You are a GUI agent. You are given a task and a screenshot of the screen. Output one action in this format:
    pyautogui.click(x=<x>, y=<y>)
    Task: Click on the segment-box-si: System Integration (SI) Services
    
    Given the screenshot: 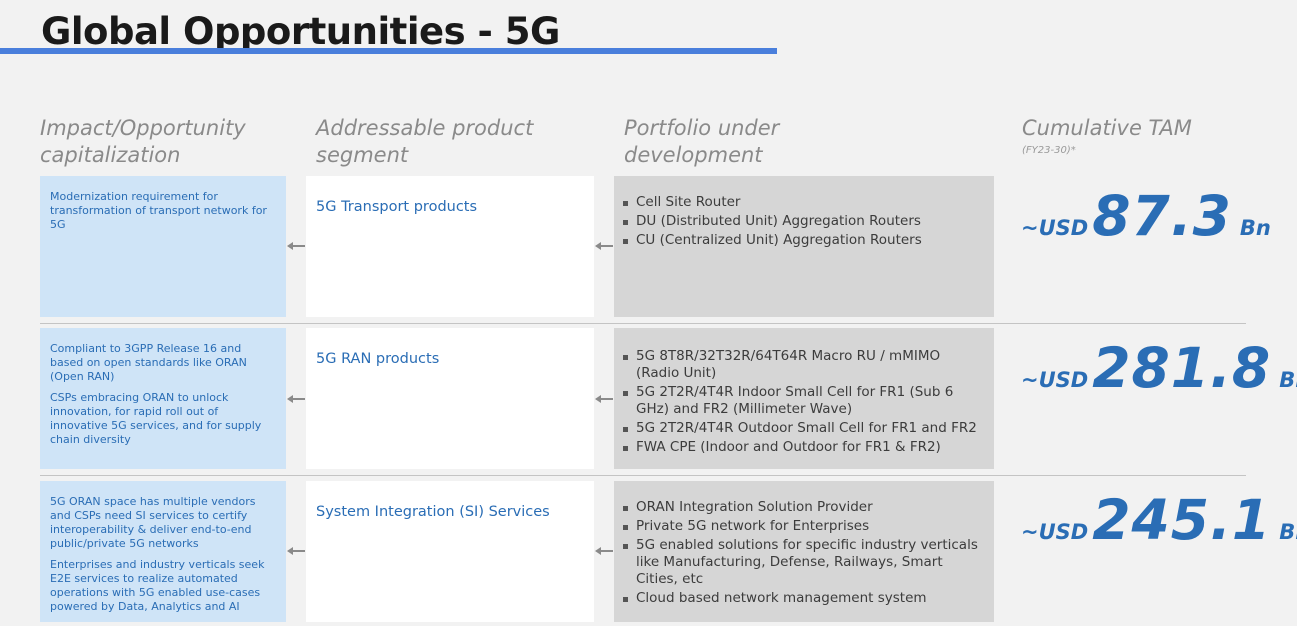 What is the action you would take?
    pyautogui.click(x=450, y=551)
    